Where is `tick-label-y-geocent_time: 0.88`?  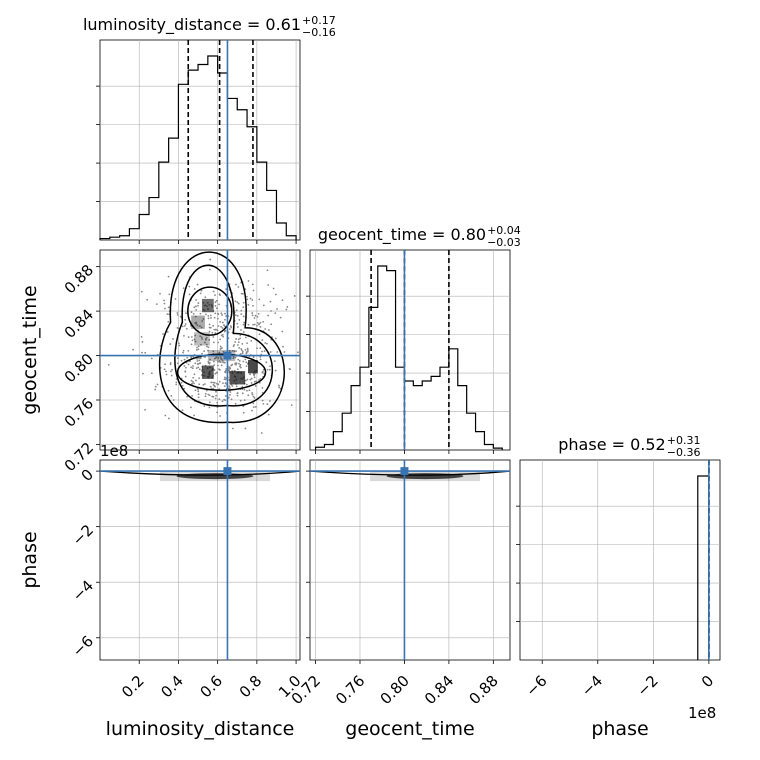 tick-label-y-geocent_time: 0.88 is located at coordinates (79, 279).